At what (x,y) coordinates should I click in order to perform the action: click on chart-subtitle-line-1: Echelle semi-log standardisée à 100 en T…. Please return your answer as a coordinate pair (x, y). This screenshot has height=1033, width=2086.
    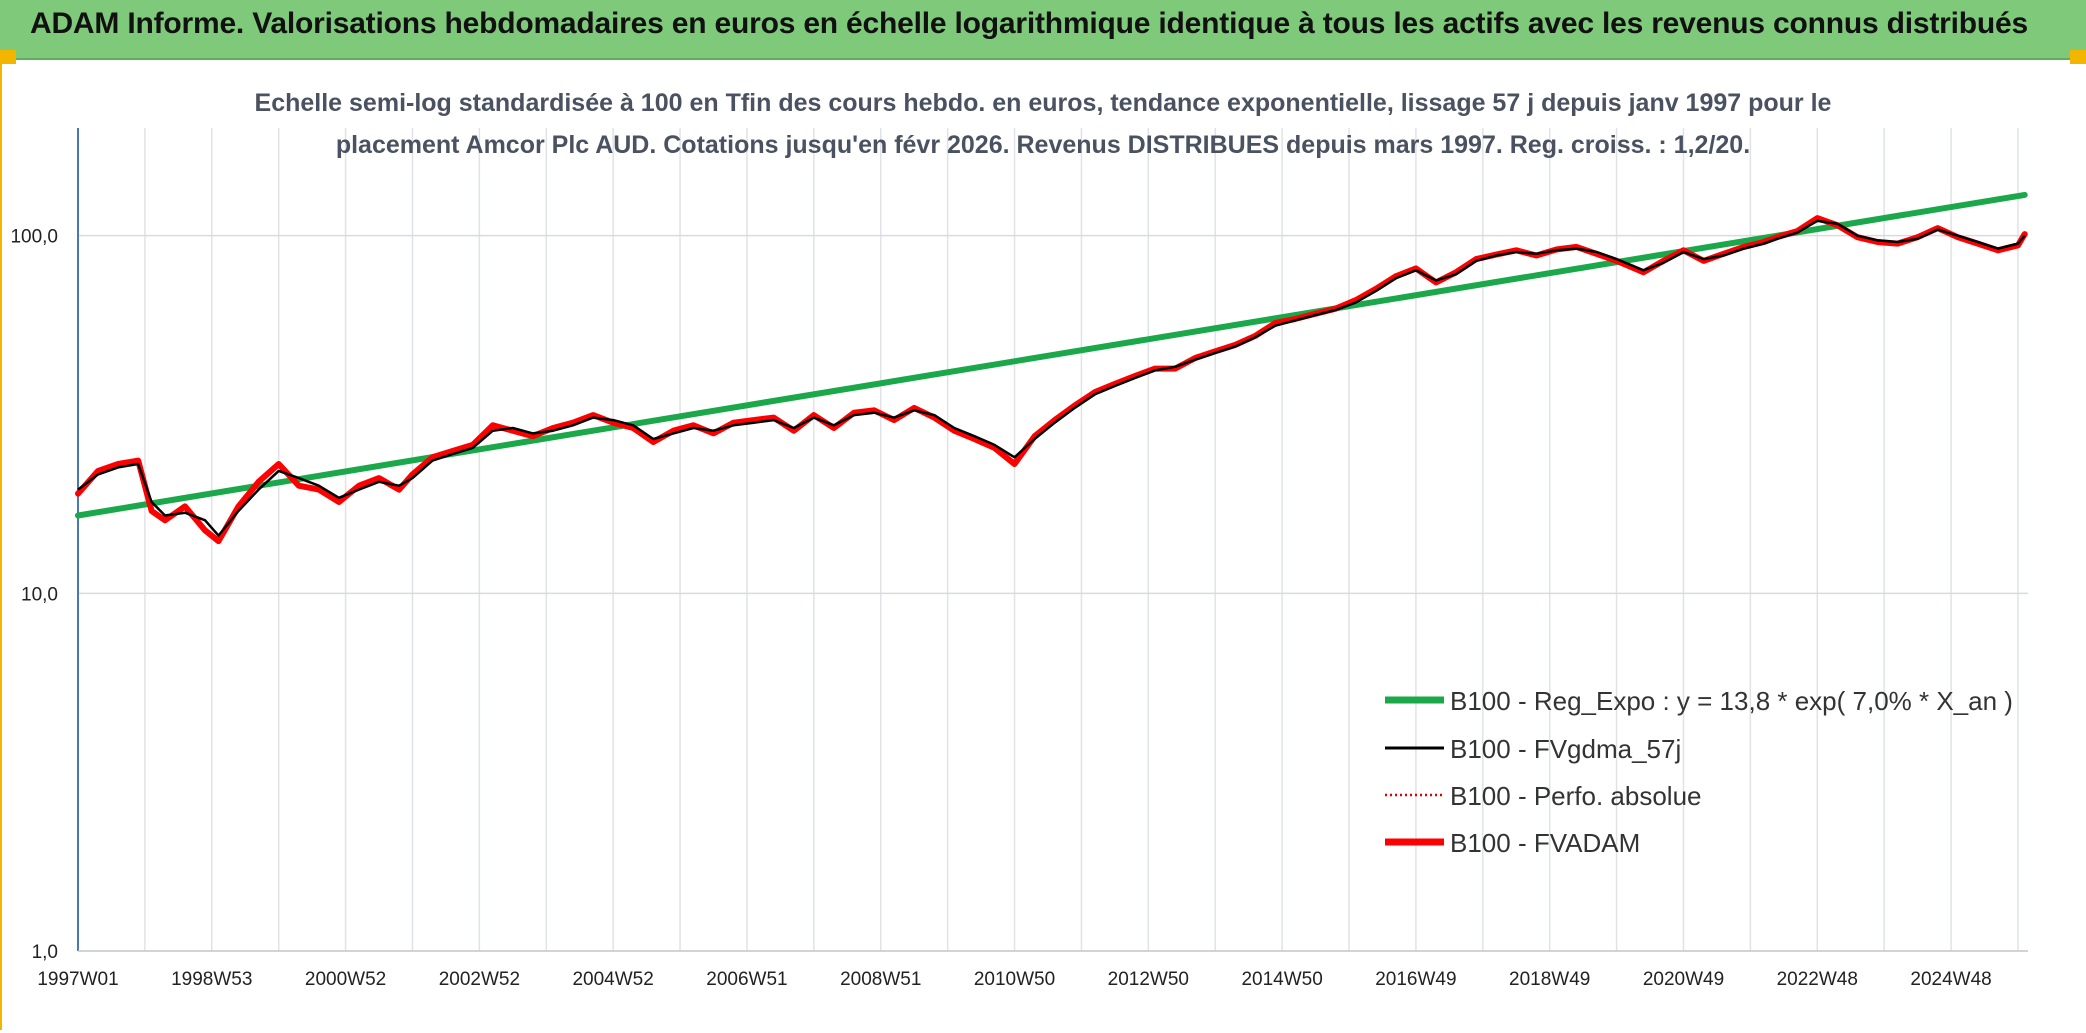
    Looking at the image, I should click on (1043, 103).